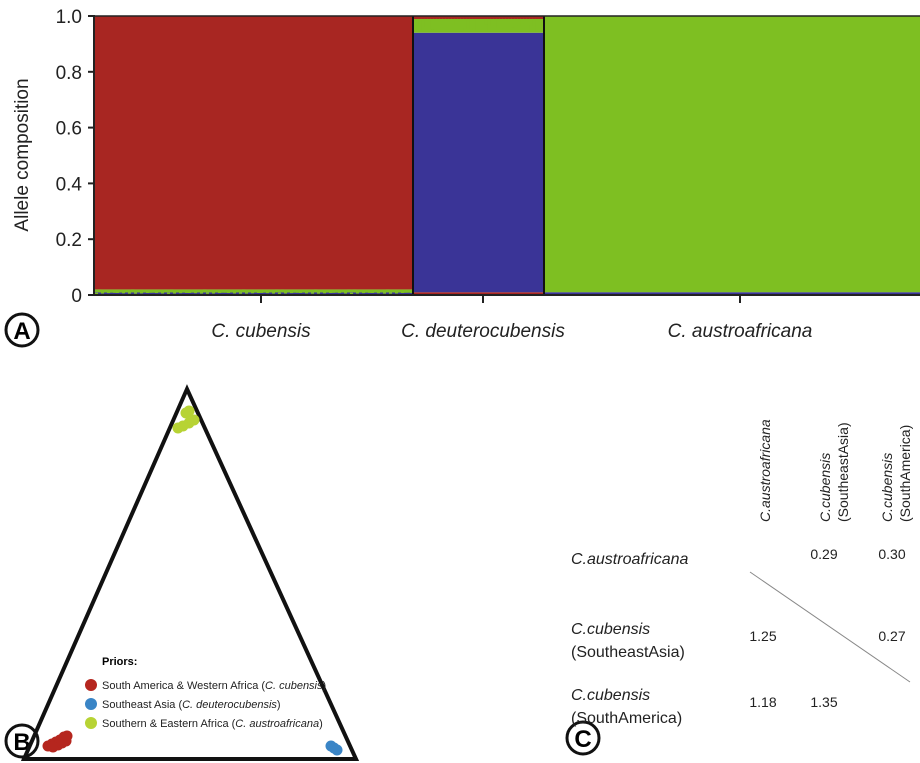 Image resolution: width=920 pixels, height=763 pixels. Describe the element at coordinates (483, 331) in the screenshot. I see `x-group-label: C. deuterocubensis` at that location.